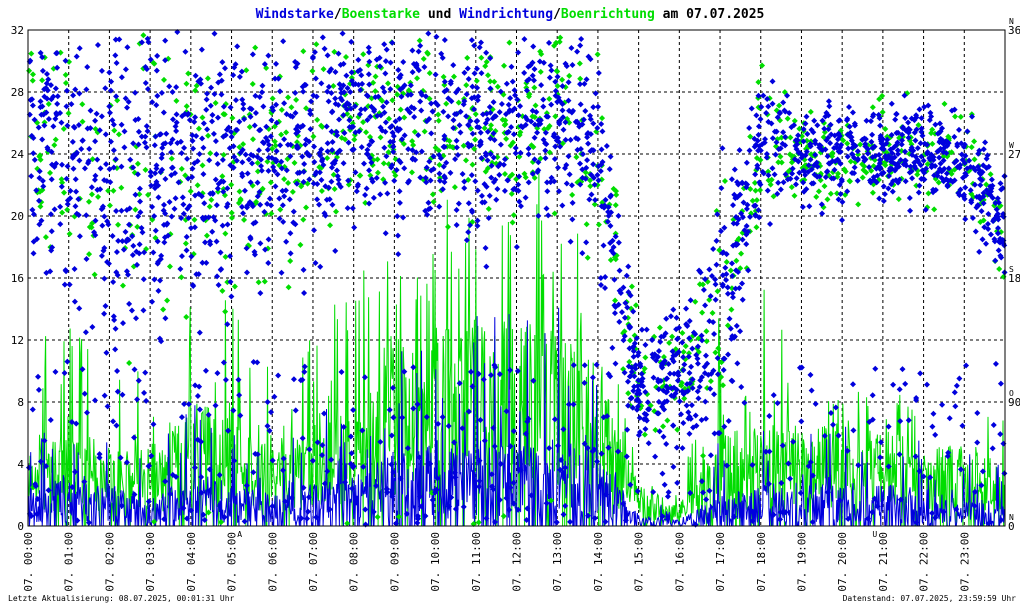 This screenshot has width=1020, height=606. Describe the element at coordinates (20, 464) in the screenshot. I see `y-left-tick-label: 4` at that location.